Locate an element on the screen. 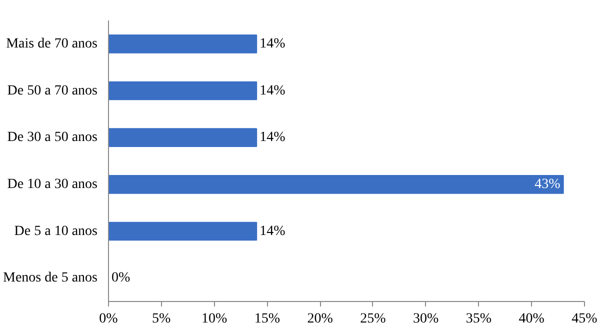 This screenshot has width=600, height=329. x-tick-label: 20% is located at coordinates (320, 319).